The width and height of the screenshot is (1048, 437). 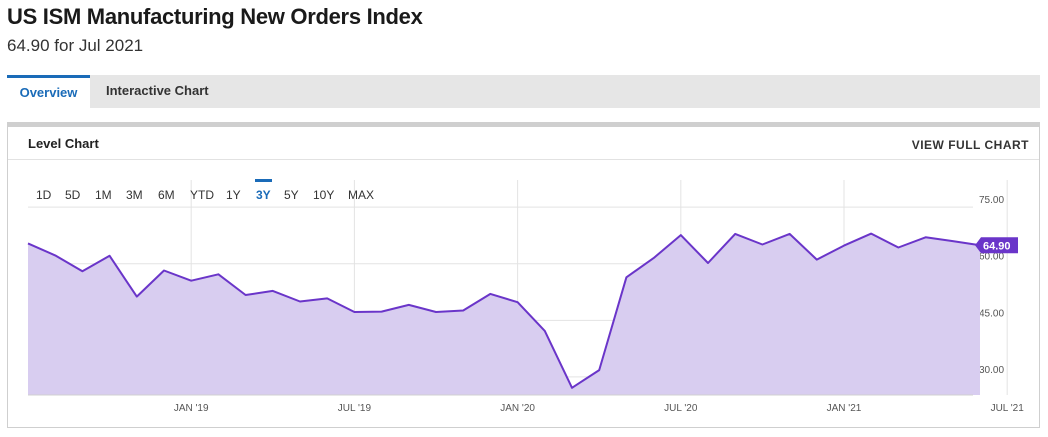 What do you see at coordinates (44, 195) in the screenshot?
I see `range-1d: 1D` at bounding box center [44, 195].